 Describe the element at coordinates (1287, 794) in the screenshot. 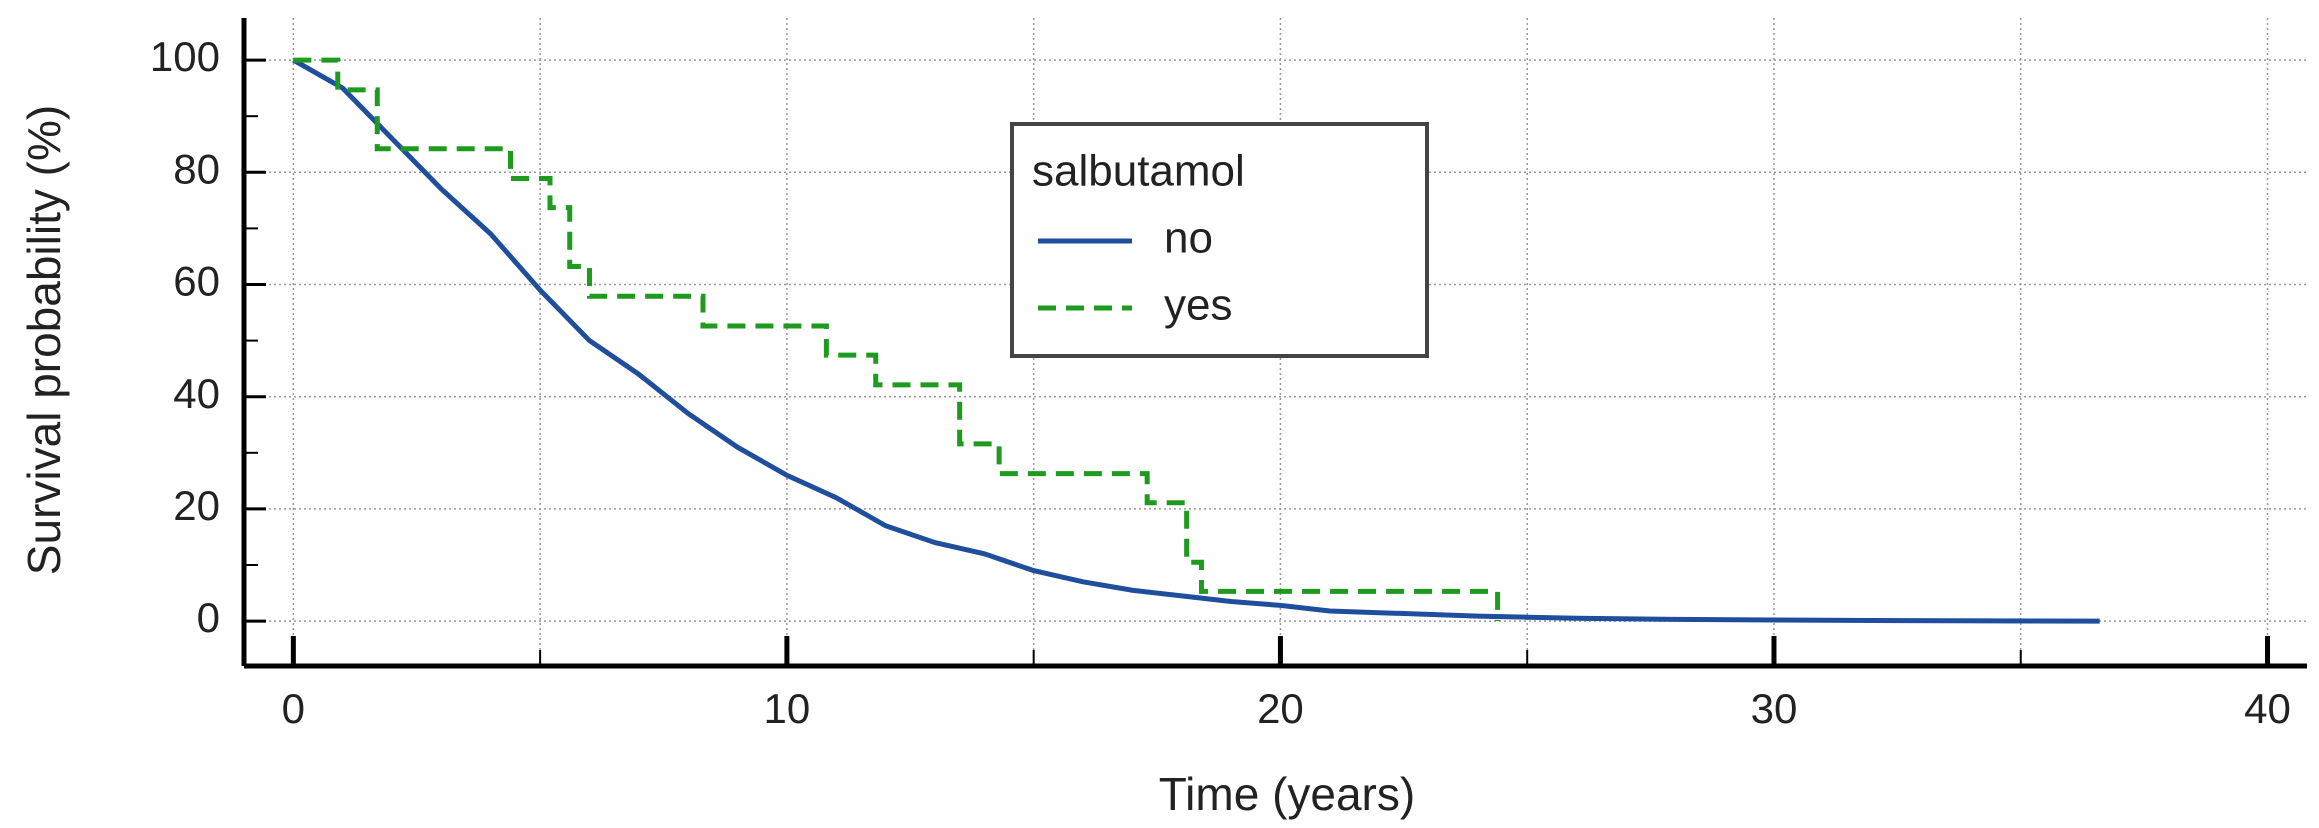

I see `x-axis-title: Time (years)` at that location.